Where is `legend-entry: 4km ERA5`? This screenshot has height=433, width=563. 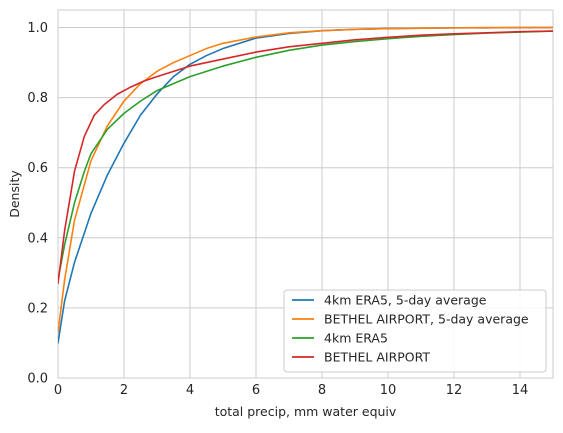 legend-entry: 4km ERA5 is located at coordinates (356, 338).